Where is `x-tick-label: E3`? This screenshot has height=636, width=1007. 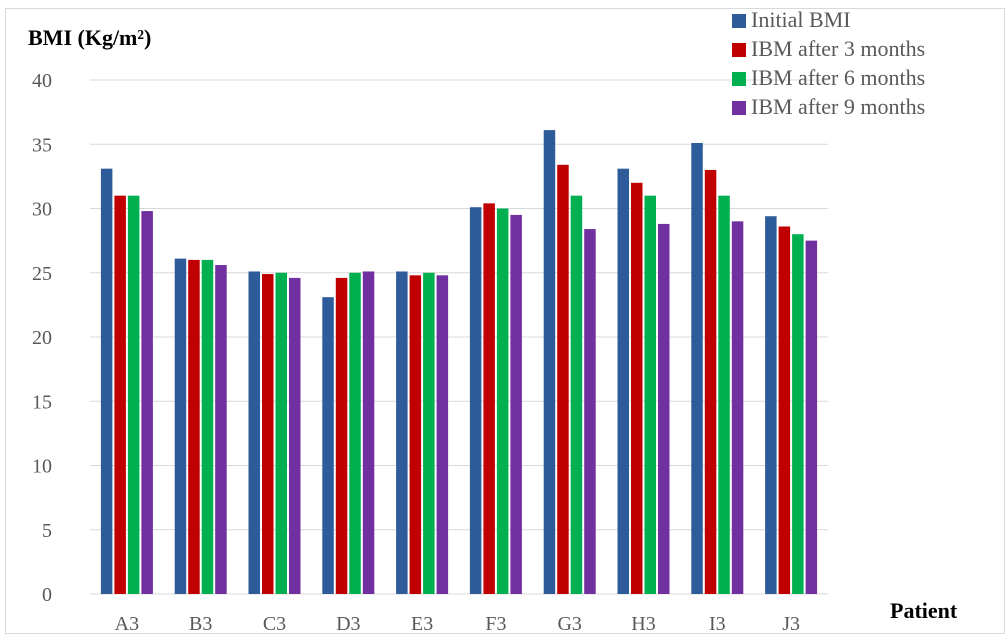 x-tick-label: E3 is located at coordinates (422, 624).